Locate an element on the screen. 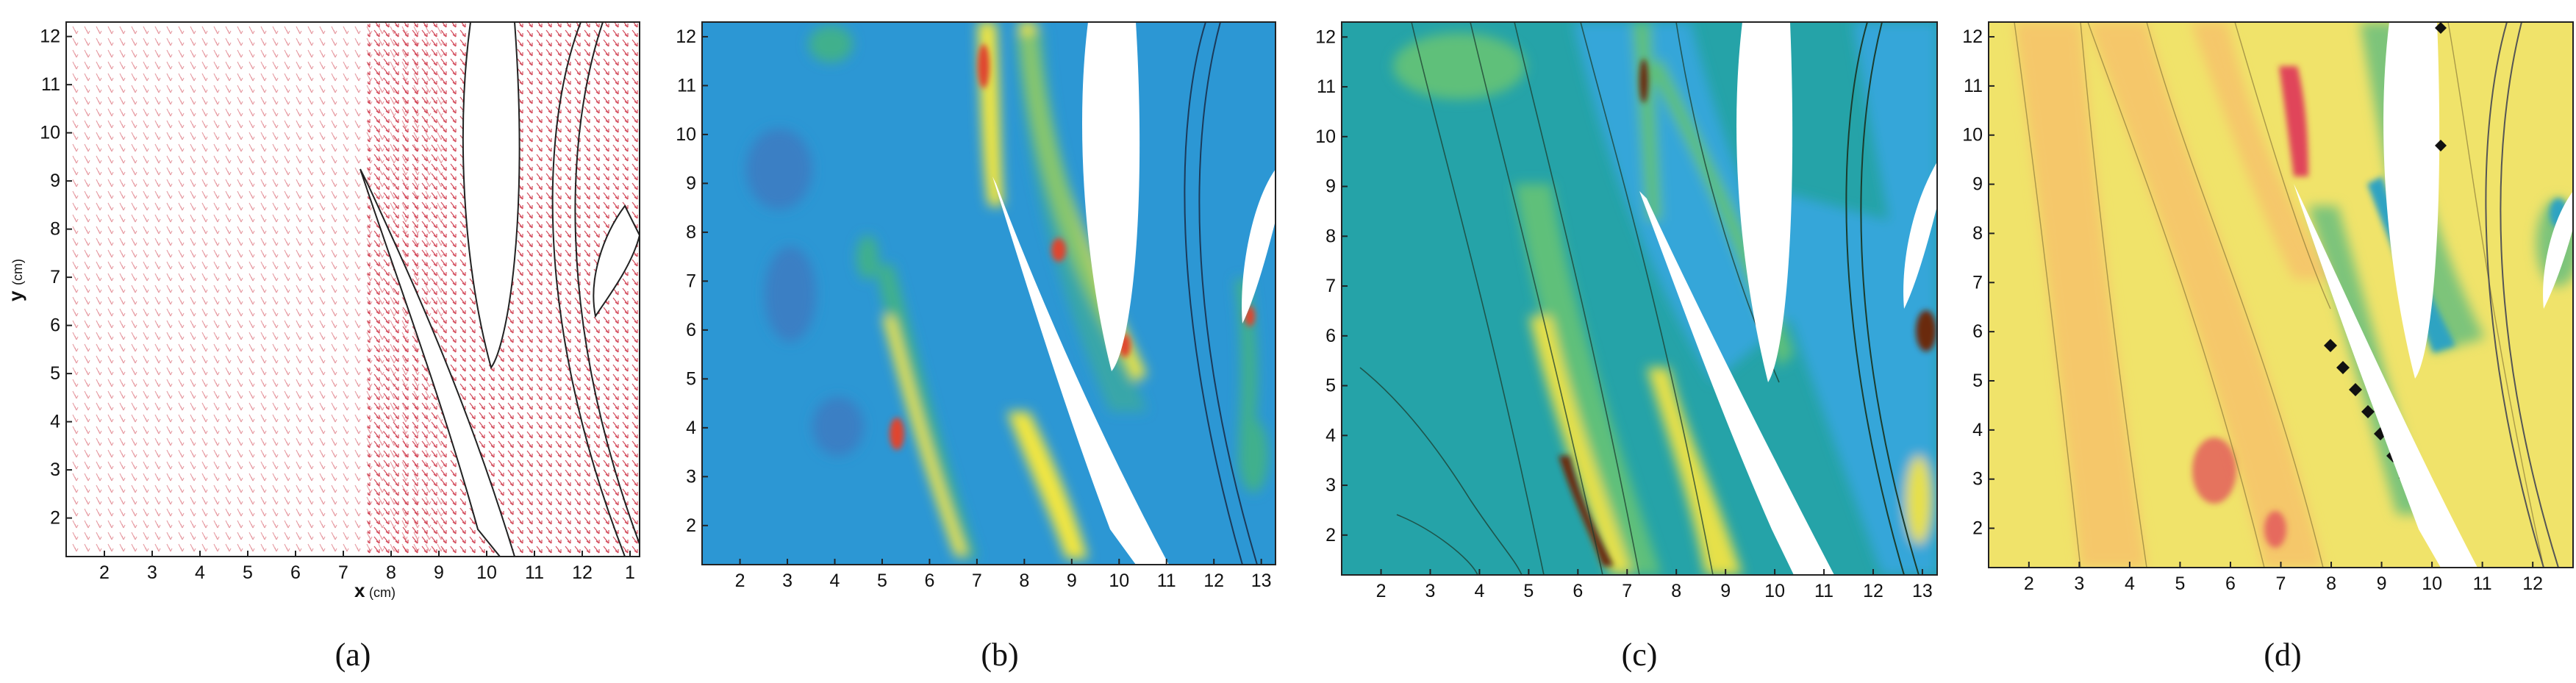 The width and height of the screenshot is (2576, 683). panel-d-x-tick-label: 9 is located at coordinates (2382, 583).